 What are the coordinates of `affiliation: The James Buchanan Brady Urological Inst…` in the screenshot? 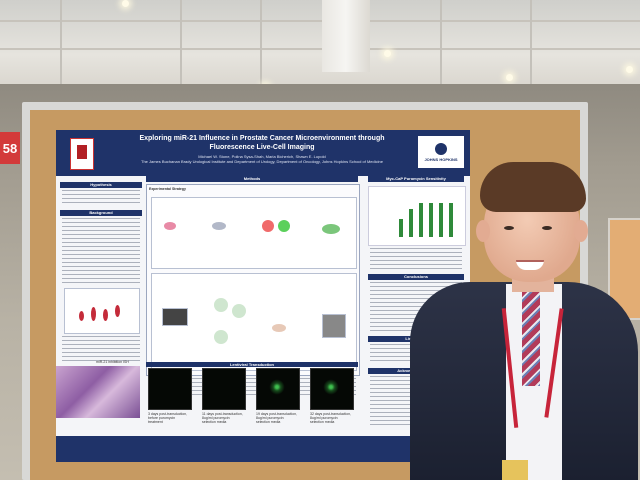 It's located at (262, 161).